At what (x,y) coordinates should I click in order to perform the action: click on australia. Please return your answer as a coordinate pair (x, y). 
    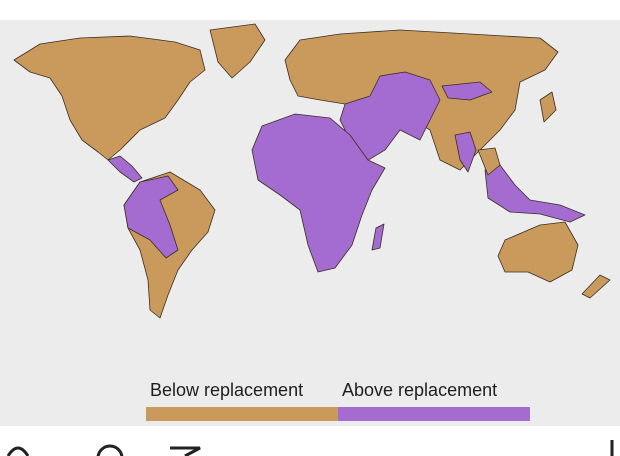
    Looking at the image, I should click on (538, 252).